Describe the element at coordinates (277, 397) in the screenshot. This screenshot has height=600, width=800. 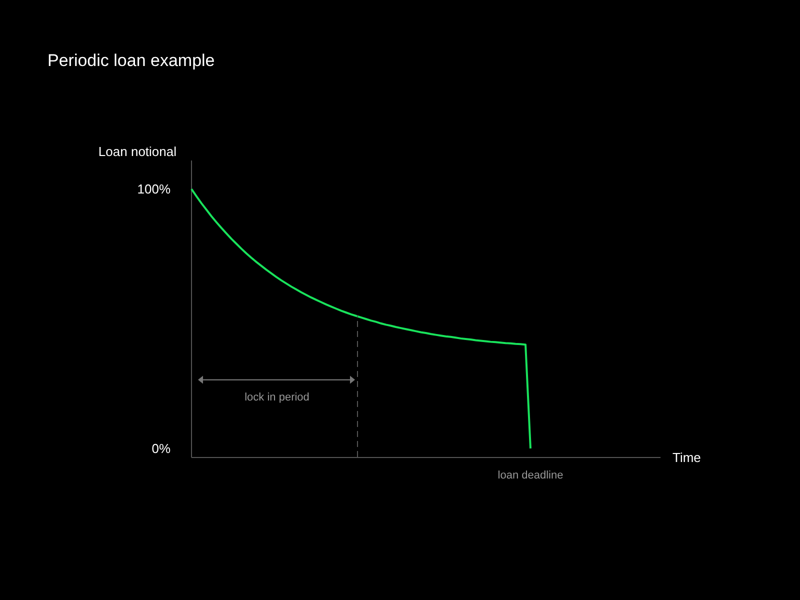
I see `annotation: lock in period` at that location.